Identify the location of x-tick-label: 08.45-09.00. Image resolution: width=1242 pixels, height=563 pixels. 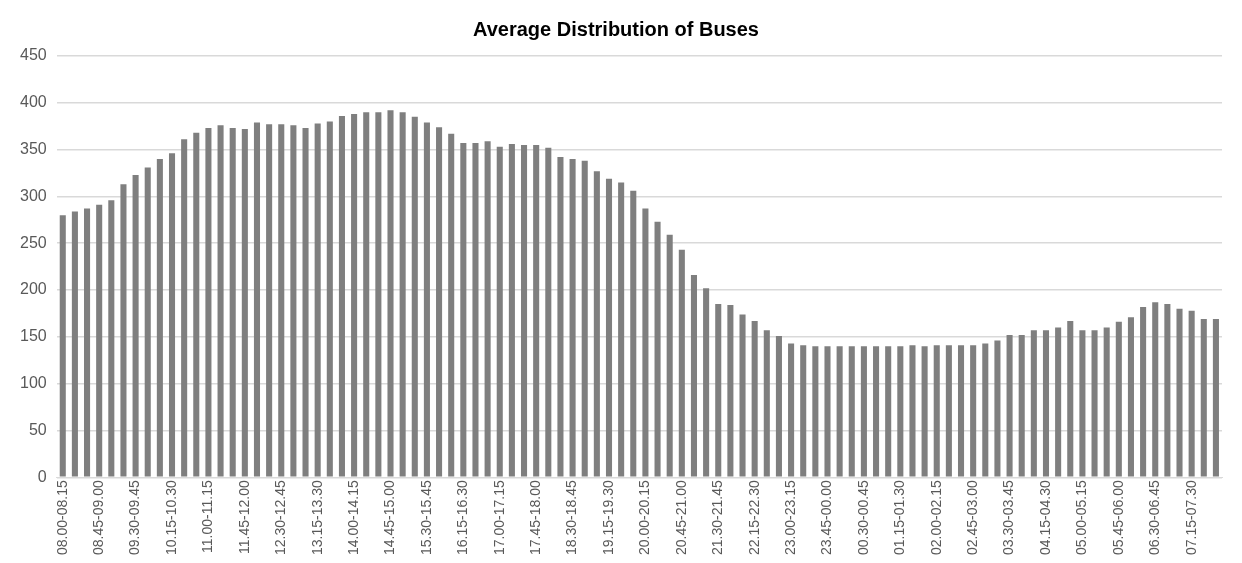
(98, 517).